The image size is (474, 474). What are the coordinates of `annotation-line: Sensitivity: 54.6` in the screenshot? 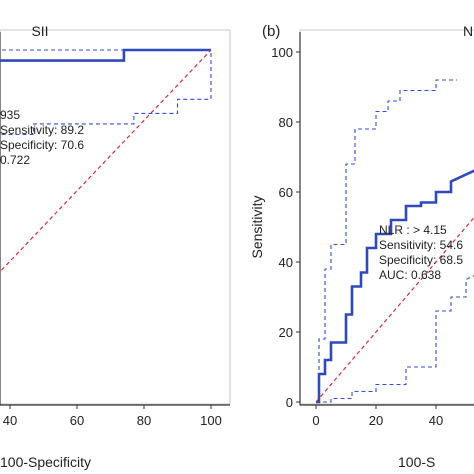 It's located at (421, 245).